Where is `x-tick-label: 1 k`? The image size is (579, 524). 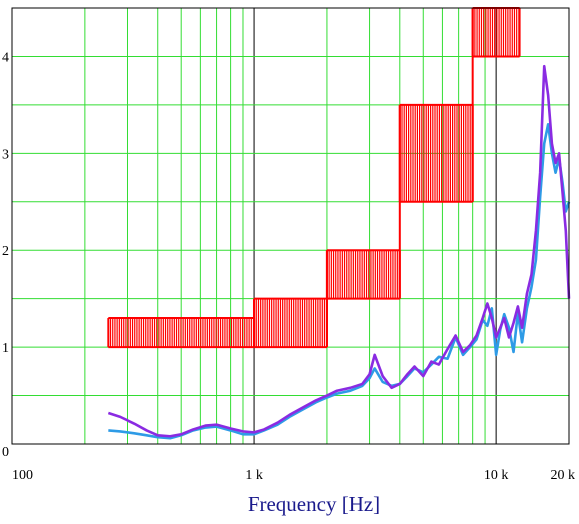
x-tick-label: 1 k is located at coordinates (254, 475).